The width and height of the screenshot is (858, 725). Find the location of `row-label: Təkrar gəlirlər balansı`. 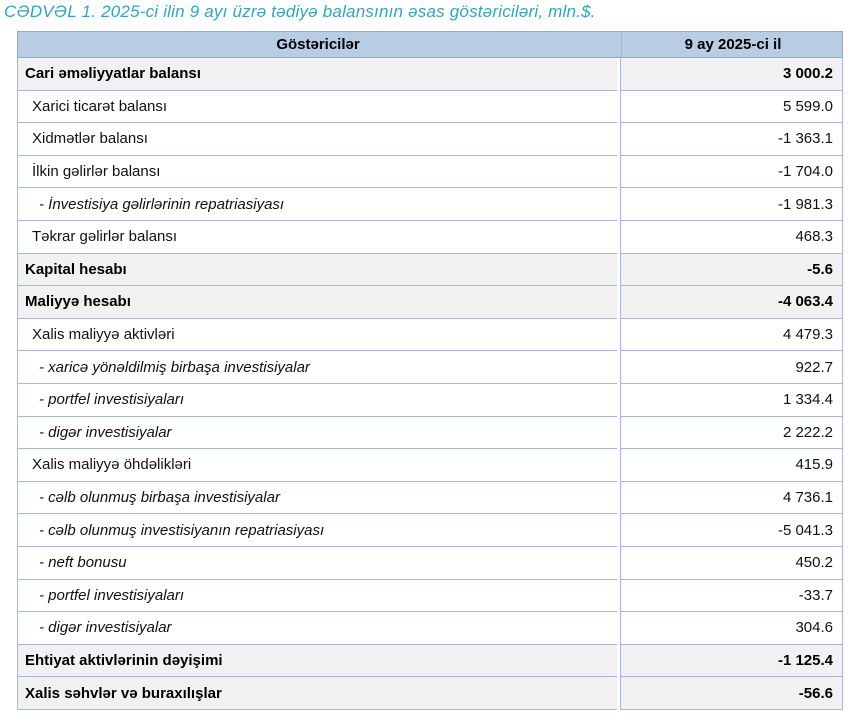

row-label: Təkrar gəlirlər balansı is located at coordinates (317, 237).